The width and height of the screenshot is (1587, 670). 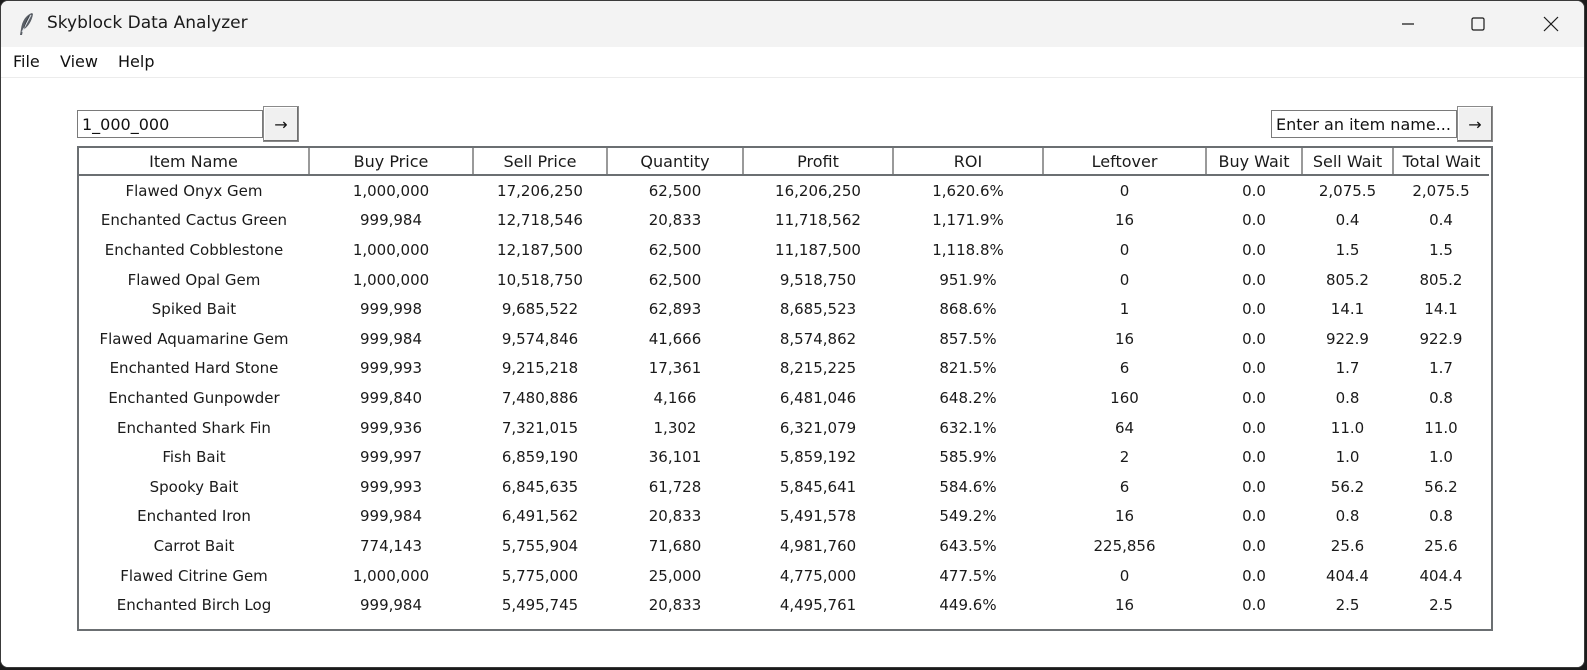 What do you see at coordinates (675, 397) in the screenshot?
I see `cell-quantity: 4,166` at bounding box center [675, 397].